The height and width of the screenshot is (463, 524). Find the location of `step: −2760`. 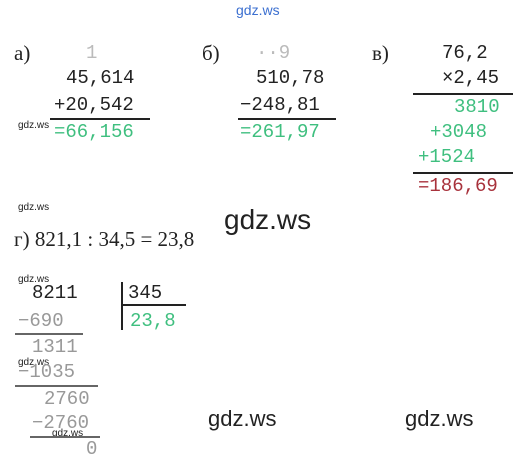

step: −2760 is located at coordinates (61, 423).